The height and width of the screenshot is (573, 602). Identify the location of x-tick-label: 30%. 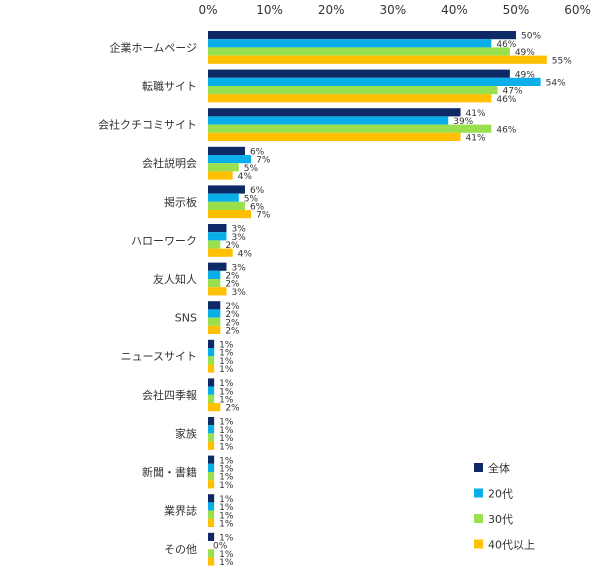
(392, 10).